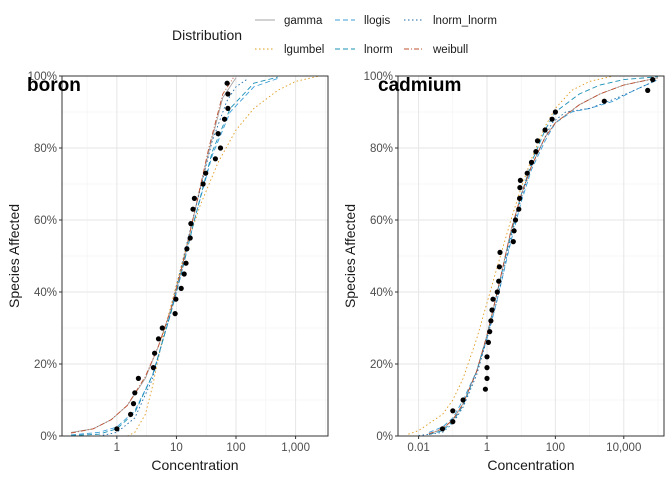  Describe the element at coordinates (45, 221) in the screenshot. I see `y-tick-label: 60%` at that location.